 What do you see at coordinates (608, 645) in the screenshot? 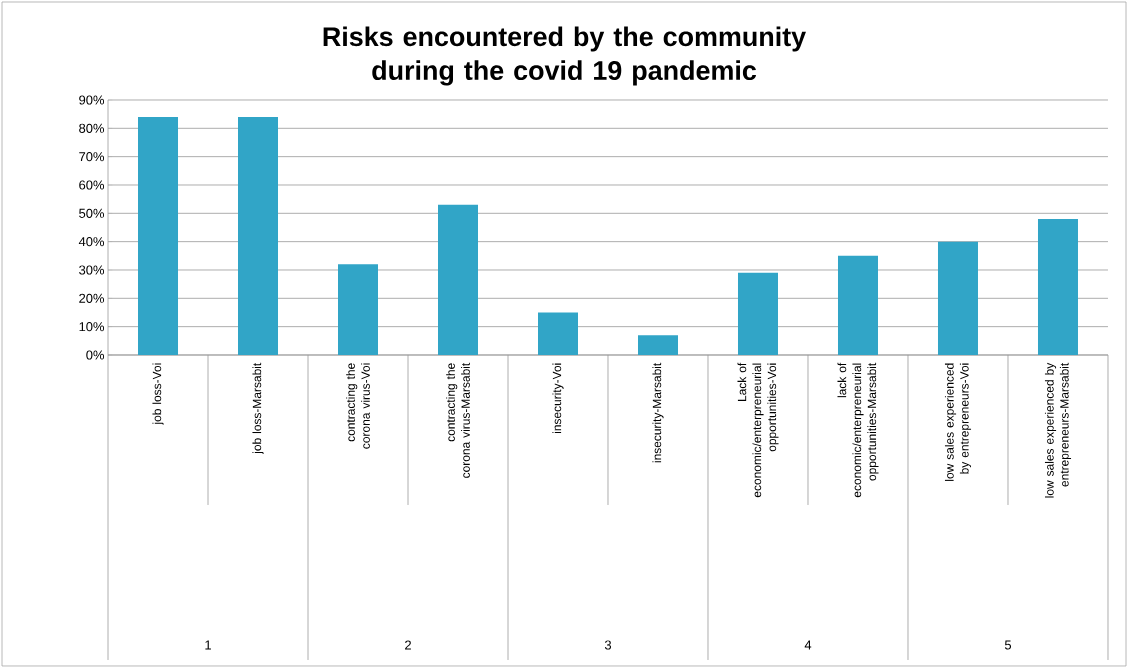
I see `text: 3` at bounding box center [608, 645].